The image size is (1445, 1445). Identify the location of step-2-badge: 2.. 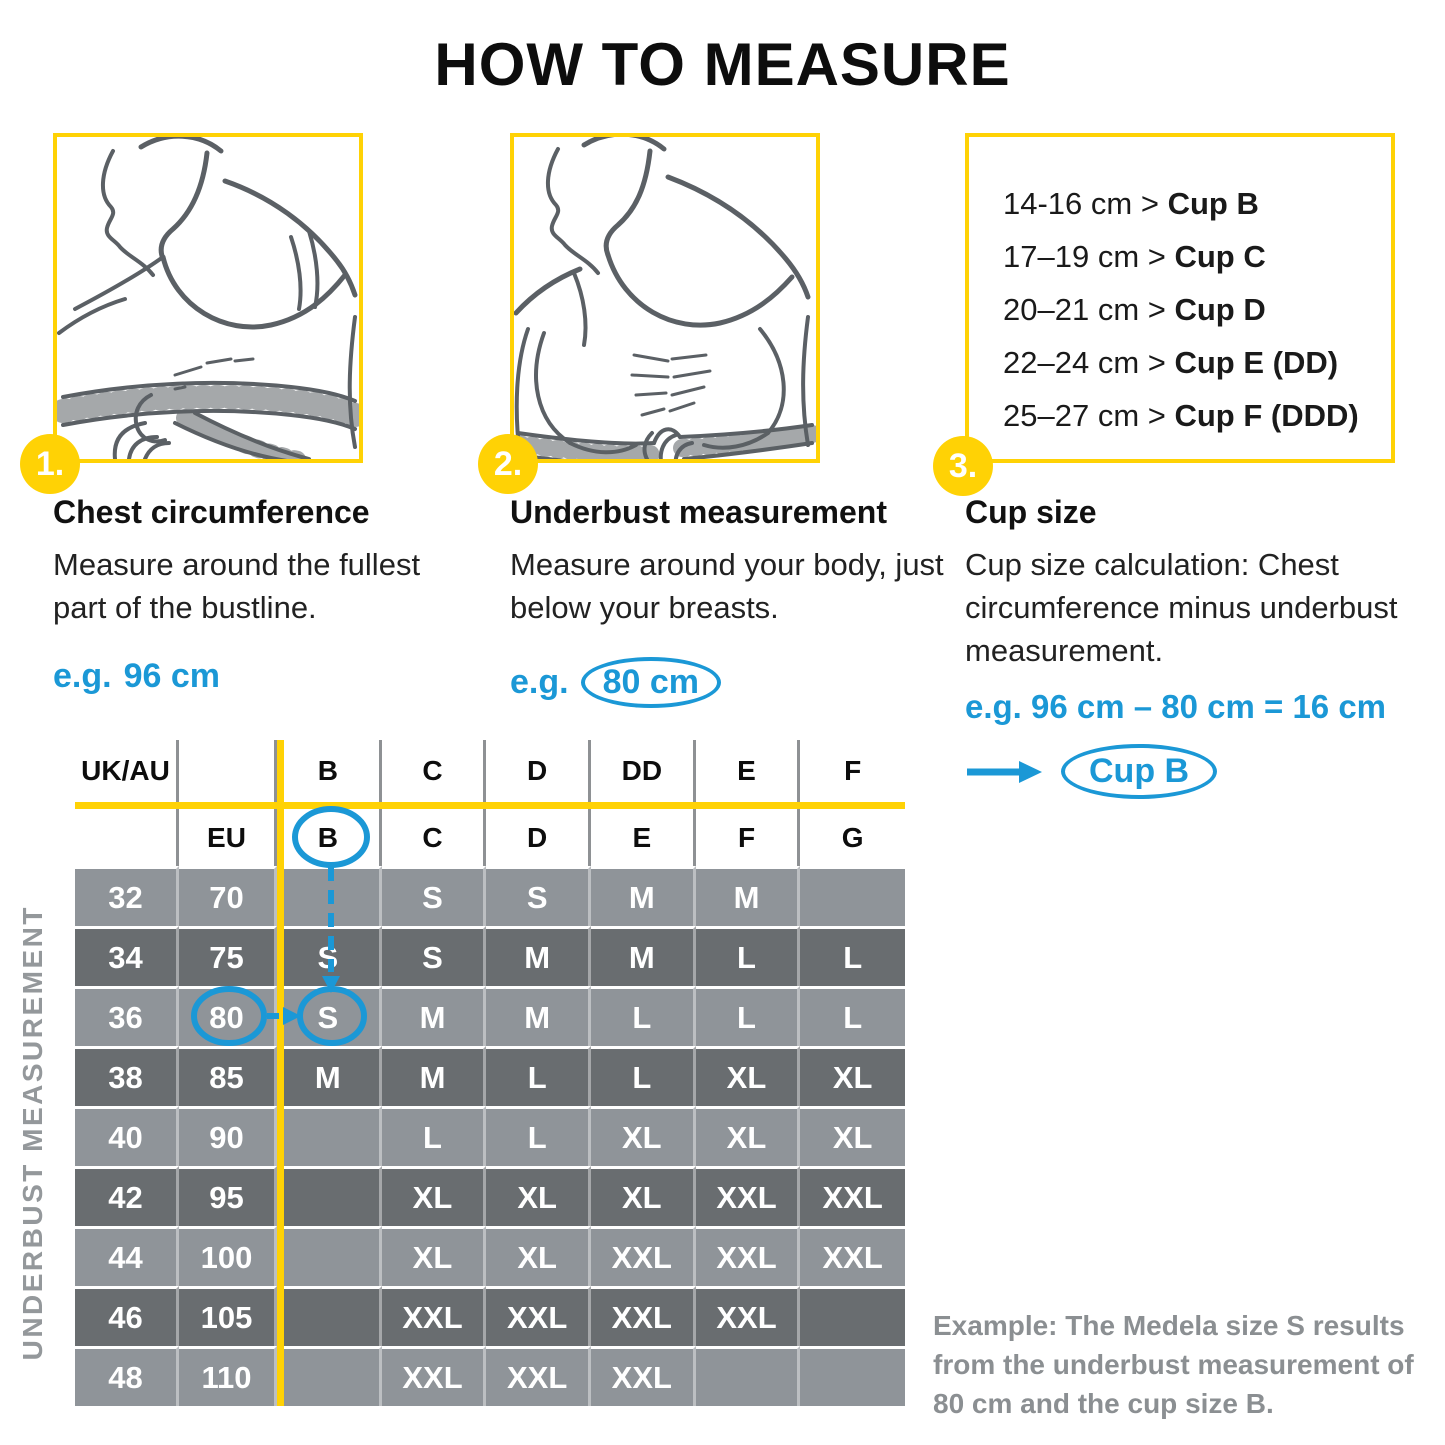
(508, 464).